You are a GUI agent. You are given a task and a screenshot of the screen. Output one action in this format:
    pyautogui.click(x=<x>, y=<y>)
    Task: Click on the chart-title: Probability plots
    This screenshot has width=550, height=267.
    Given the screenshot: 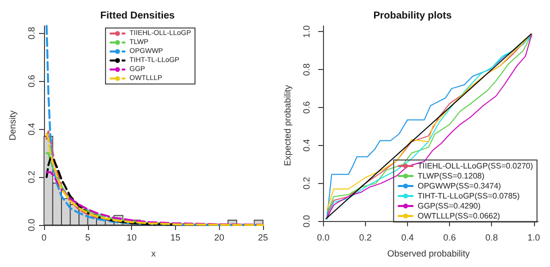 What is the action you would take?
    pyautogui.click(x=412, y=16)
    